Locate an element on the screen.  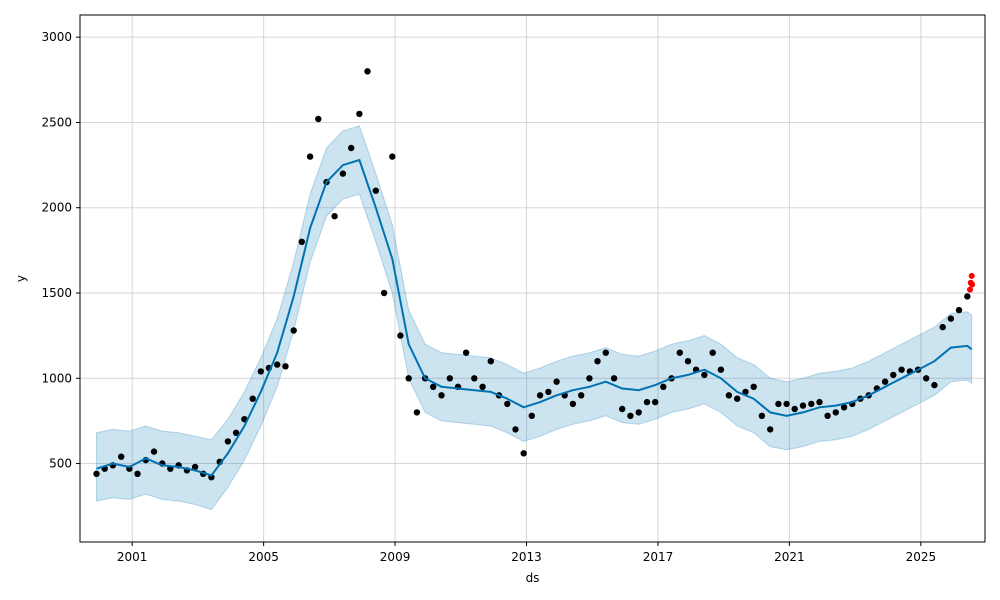
y-tick-label: 3000 is located at coordinates (56, 37).